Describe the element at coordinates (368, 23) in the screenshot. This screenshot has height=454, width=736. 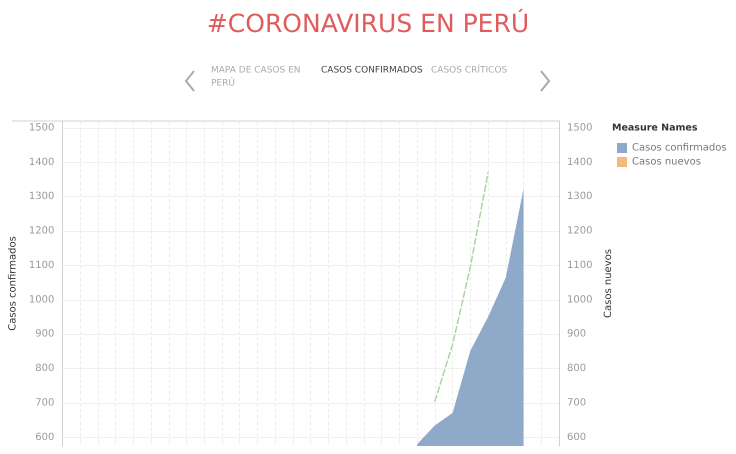
I see `chart-title: #CORONAVIRUS EN PERÚ` at that location.